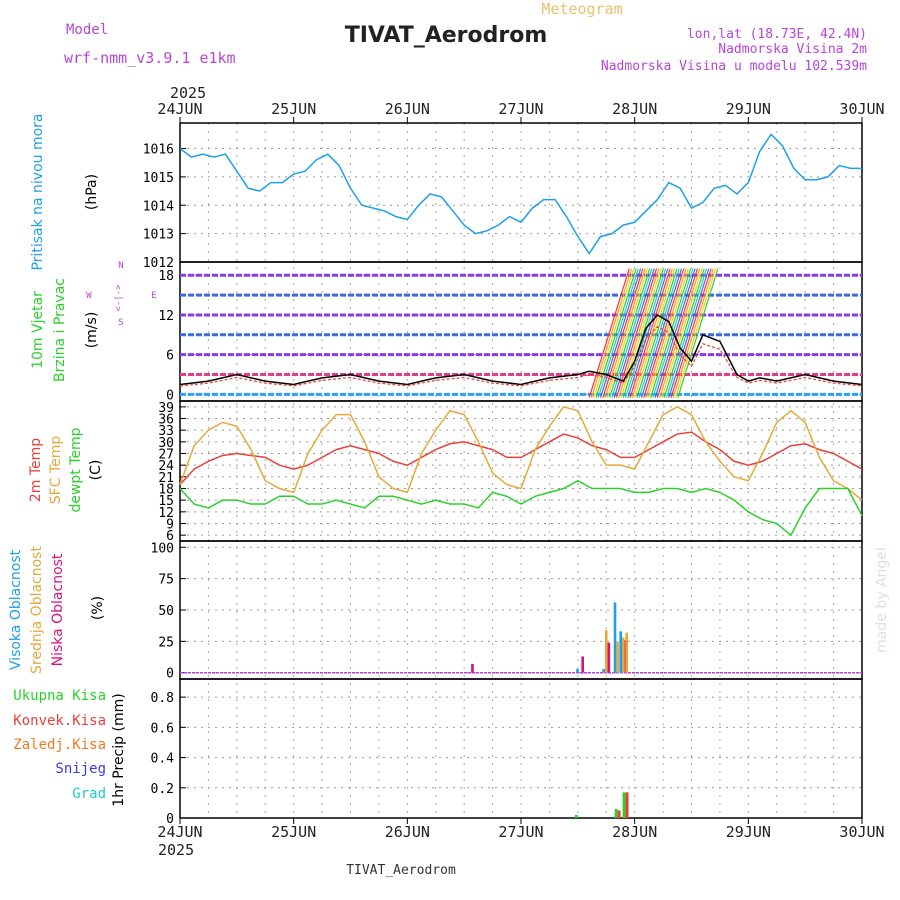 This screenshot has height=900, width=900. Describe the element at coordinates (166, 455) in the screenshot. I see `temp-ytick-label: 27` at that location.